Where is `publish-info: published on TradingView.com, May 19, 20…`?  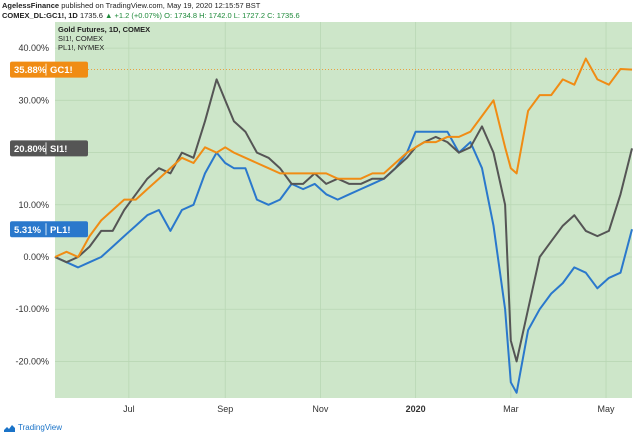 publish-info: published on TradingView.com, May 19, 20… is located at coordinates (161, 5).